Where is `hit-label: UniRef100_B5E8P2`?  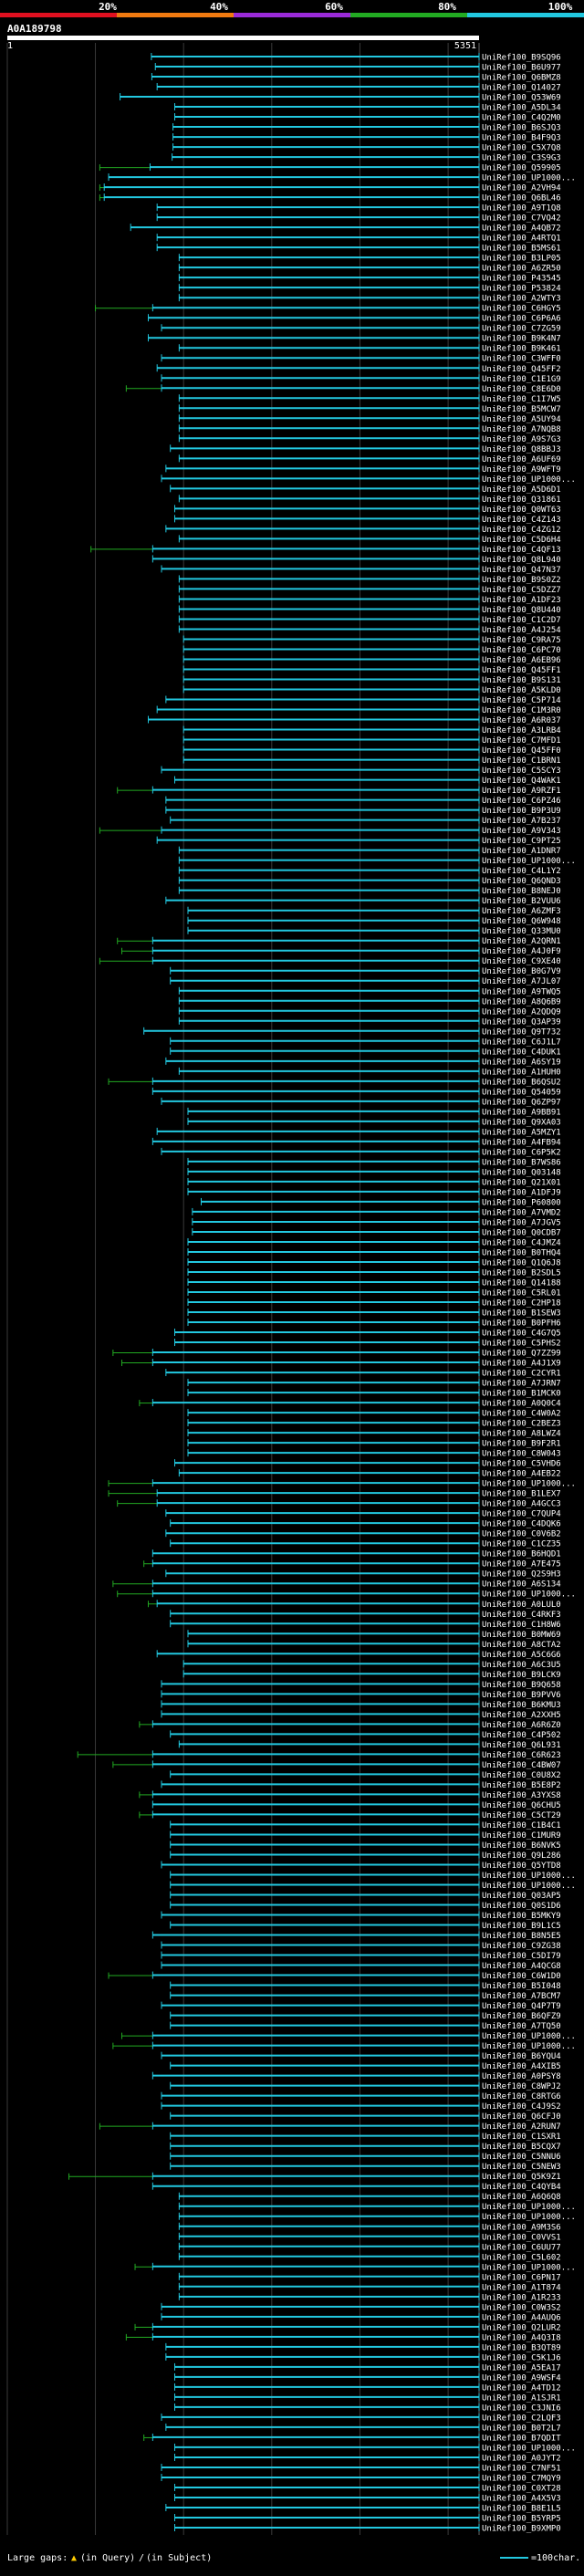 hit-label: UniRef100_B5E8P2 is located at coordinates (521, 1785).